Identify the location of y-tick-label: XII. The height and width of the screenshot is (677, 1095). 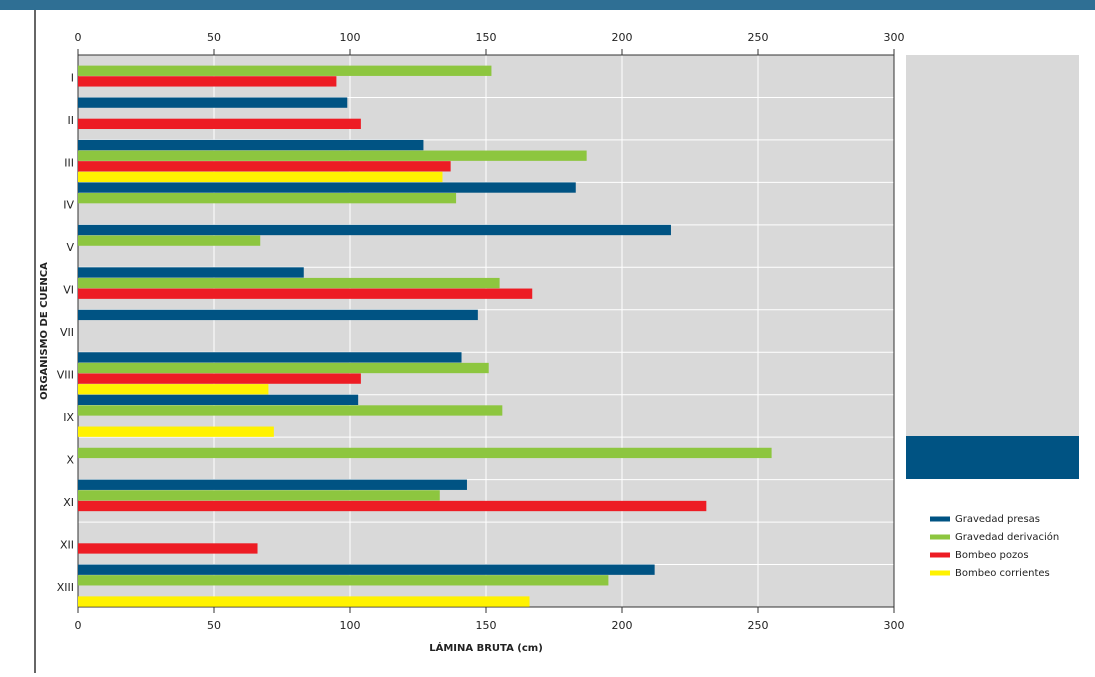
(67, 544).